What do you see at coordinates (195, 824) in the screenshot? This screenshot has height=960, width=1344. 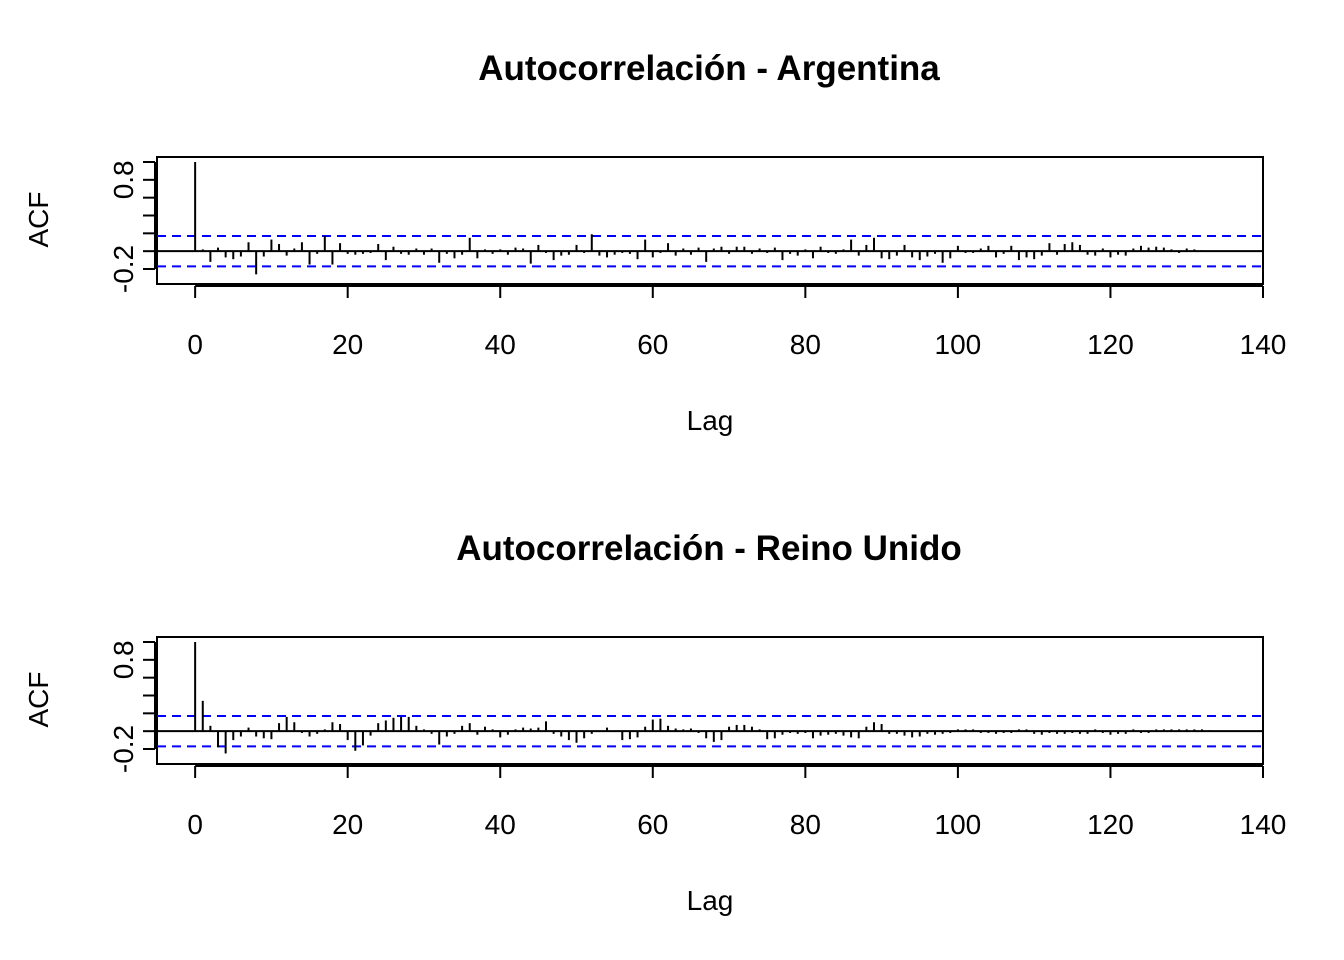 I see `x-tick-label-reino-unido: 0` at bounding box center [195, 824].